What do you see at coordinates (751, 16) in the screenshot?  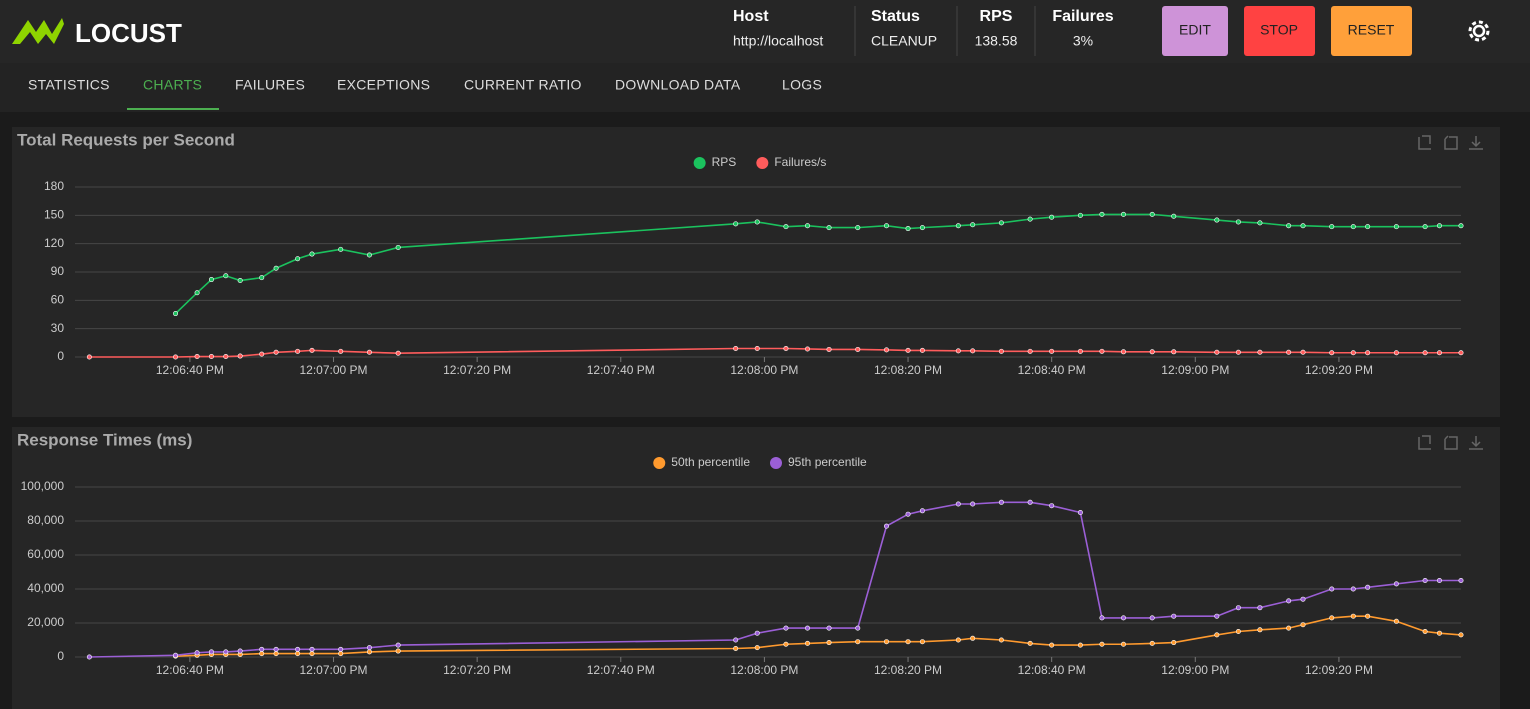 I see `stat-label: Host` at bounding box center [751, 16].